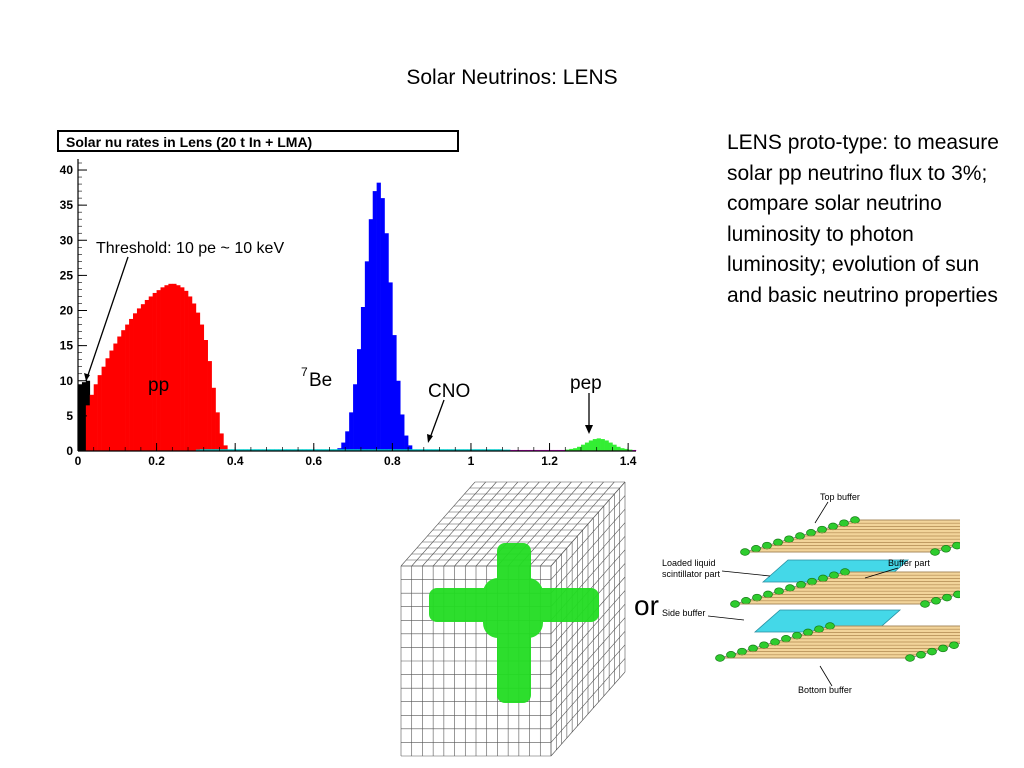 The image size is (1024, 768). I want to click on pp-label: pp, so click(158, 385).